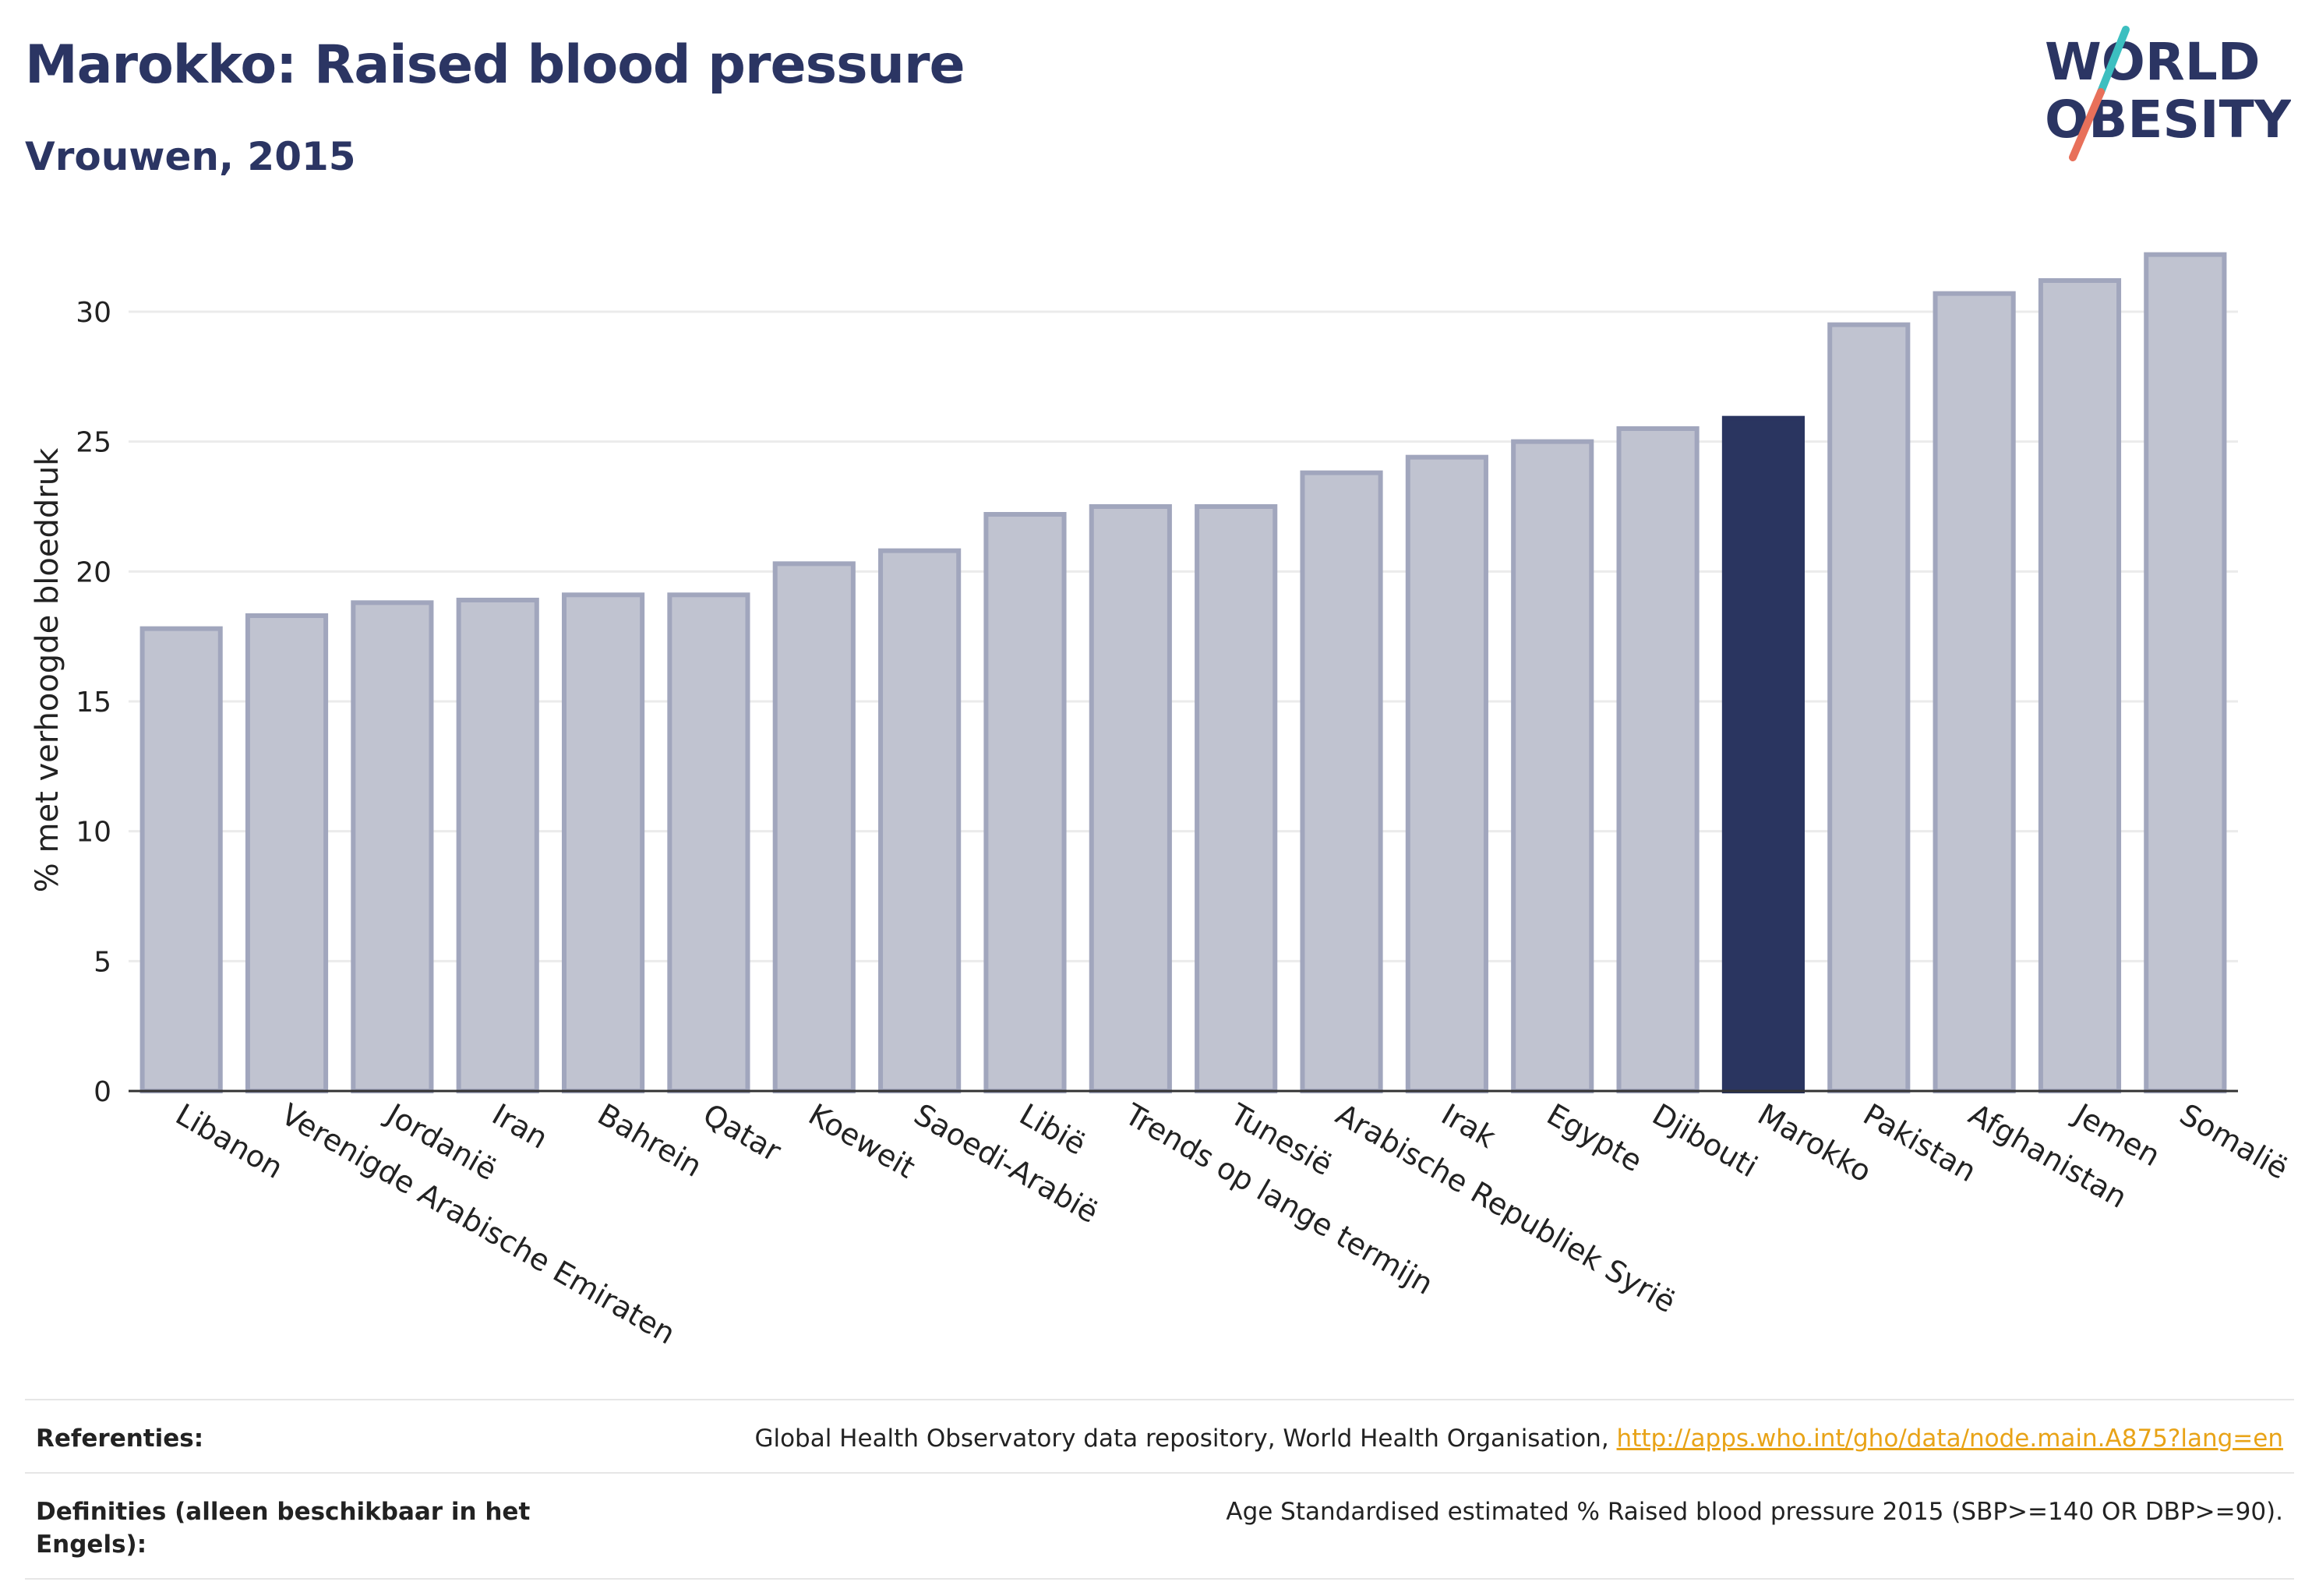 The height and width of the screenshot is (1596, 2305). What do you see at coordinates (1506, 1208) in the screenshot?
I see `x-category-label: Arabische Republiek Syrië` at bounding box center [1506, 1208].